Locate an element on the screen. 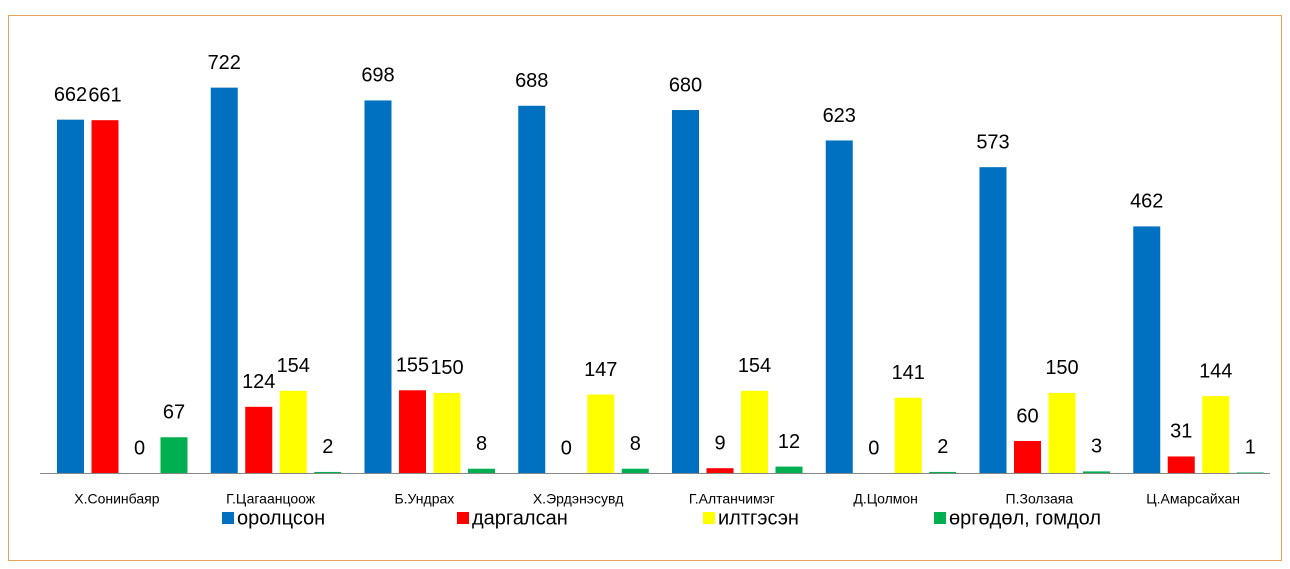  data-label: 573 is located at coordinates (992, 142).